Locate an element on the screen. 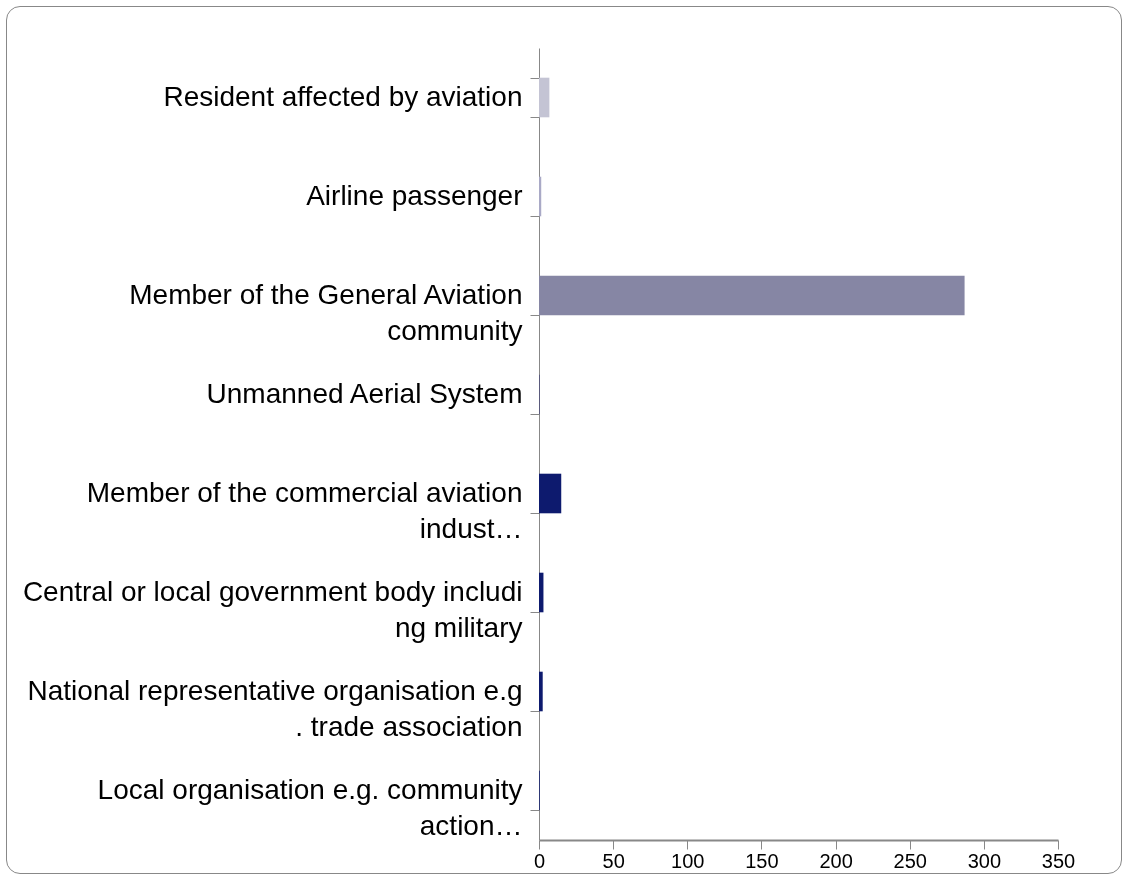 Image resolution: width=1128 pixels, height=879 pixels. y-tick-label: Airline passenger is located at coordinates (414, 195).